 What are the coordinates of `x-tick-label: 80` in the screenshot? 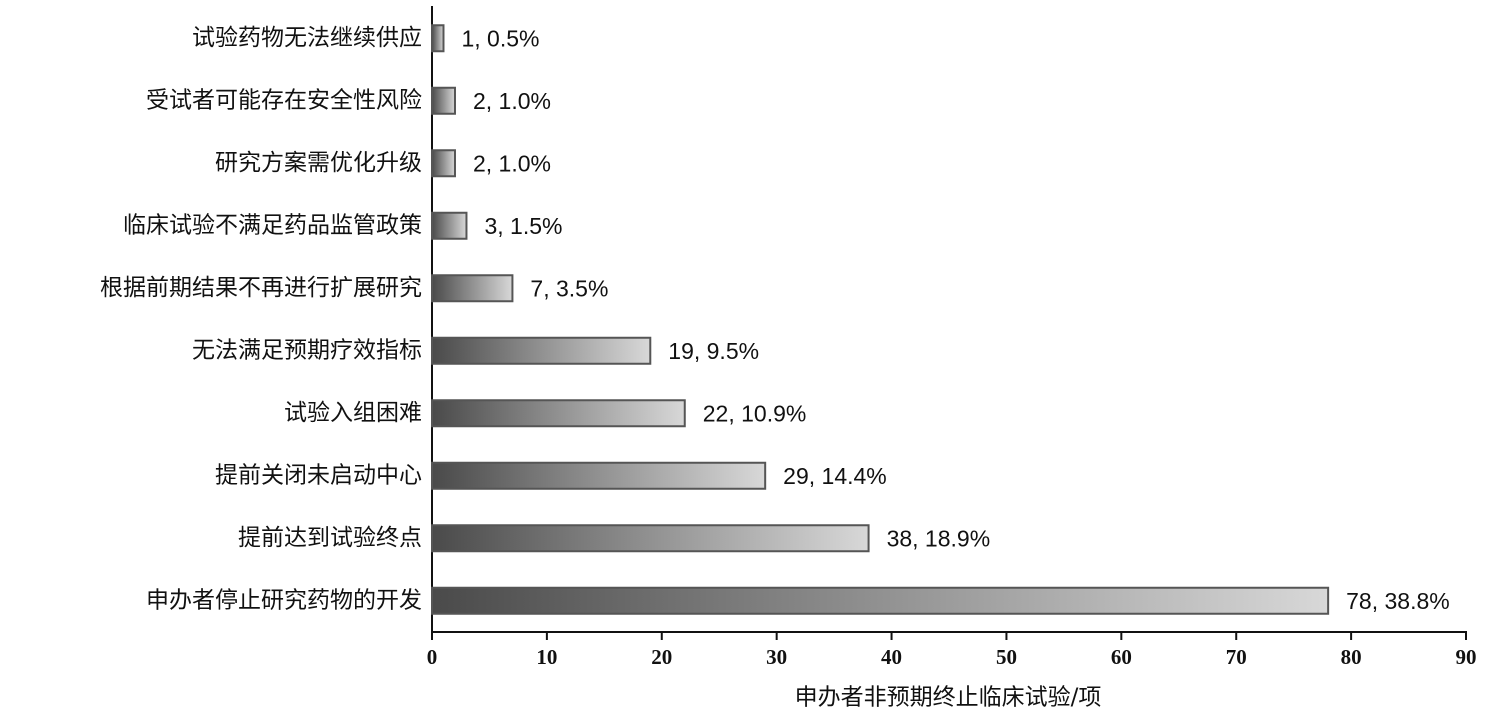 It's located at (1351, 657).